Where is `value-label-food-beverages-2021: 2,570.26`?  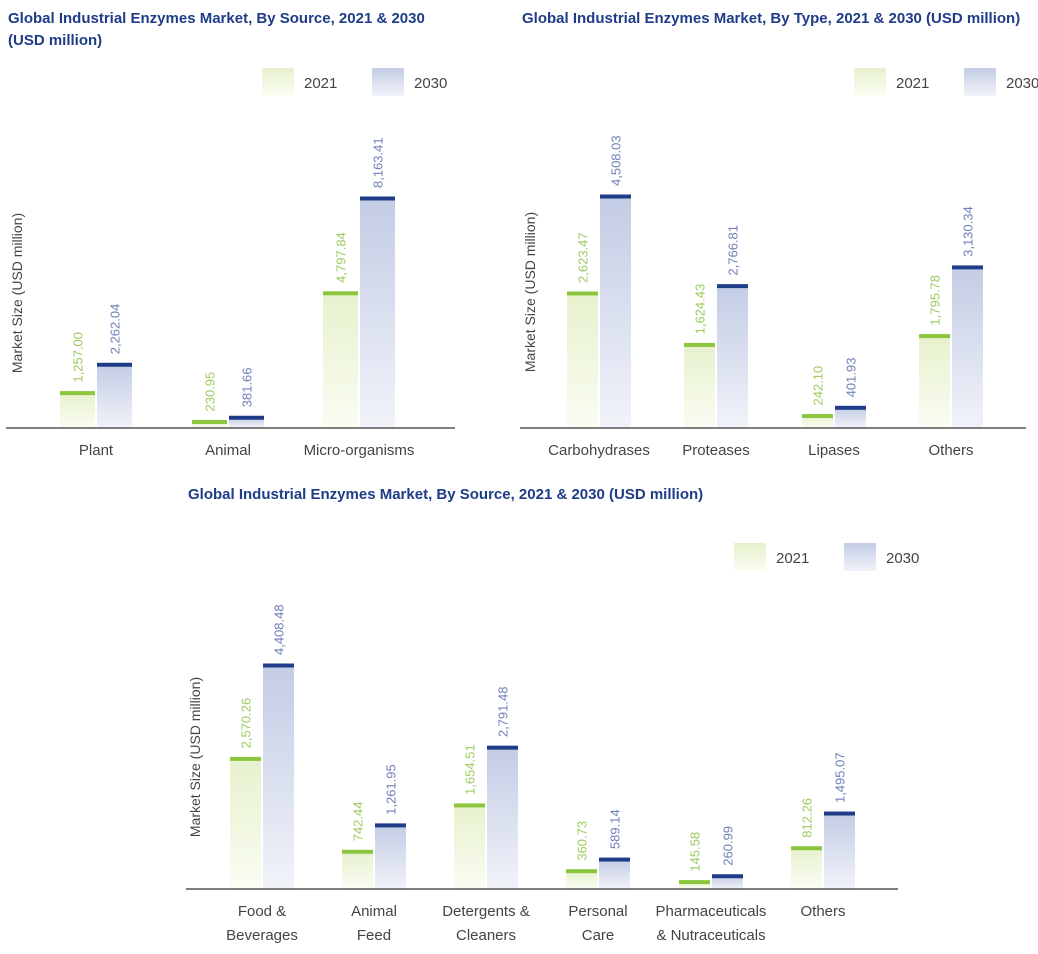
value-label-food-beverages-2021: 2,570.26 is located at coordinates (246, 723).